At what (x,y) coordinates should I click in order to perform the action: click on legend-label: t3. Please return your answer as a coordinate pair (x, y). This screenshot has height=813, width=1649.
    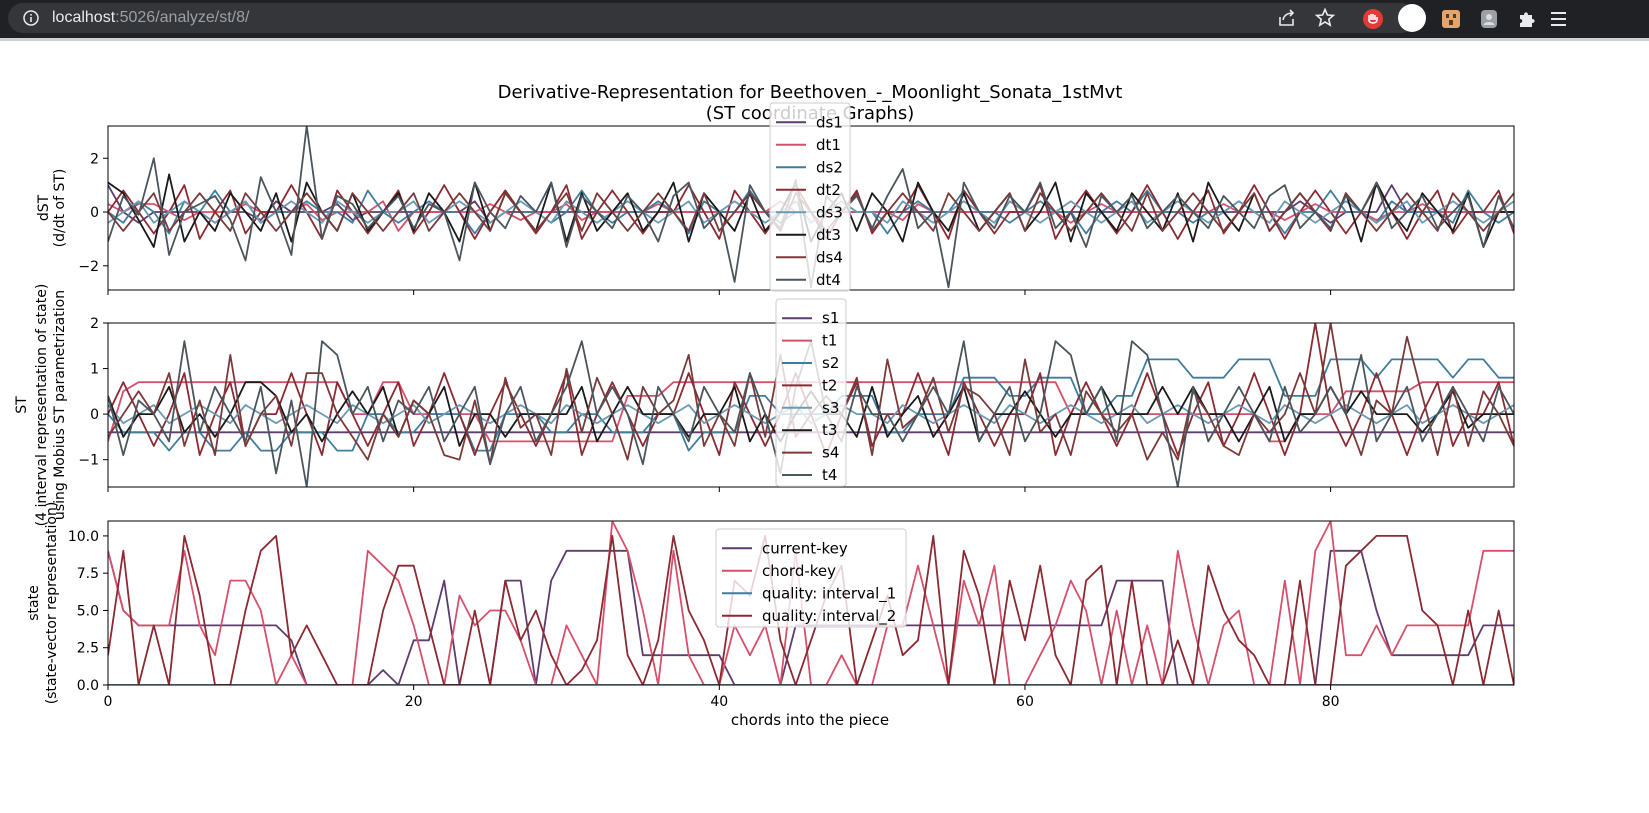
    Looking at the image, I should click on (829, 430).